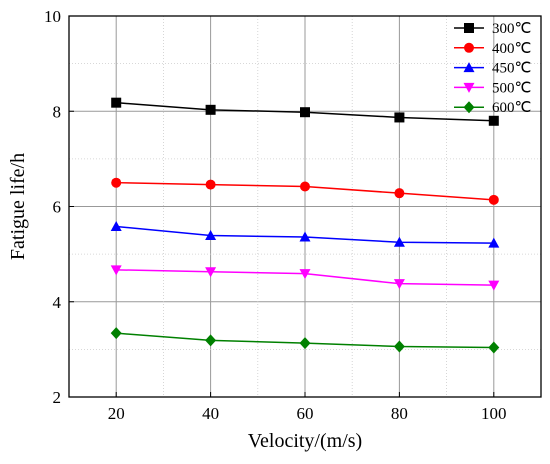 The image size is (550, 464). Describe the element at coordinates (305, 441) in the screenshot. I see `x-axis-title: Velocity/(m/s)` at that location.